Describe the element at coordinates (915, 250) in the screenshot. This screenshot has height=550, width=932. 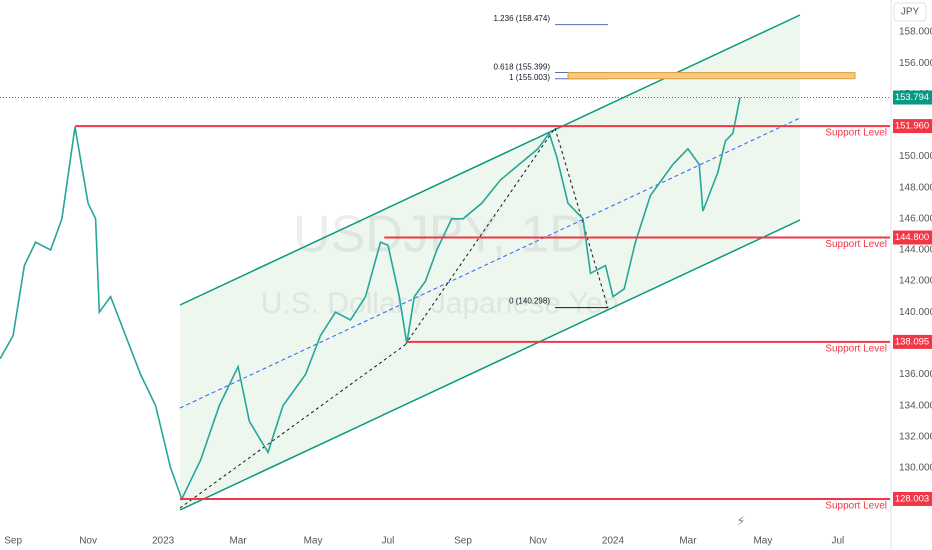
I see `y-tick-label: 144.000` at that location.